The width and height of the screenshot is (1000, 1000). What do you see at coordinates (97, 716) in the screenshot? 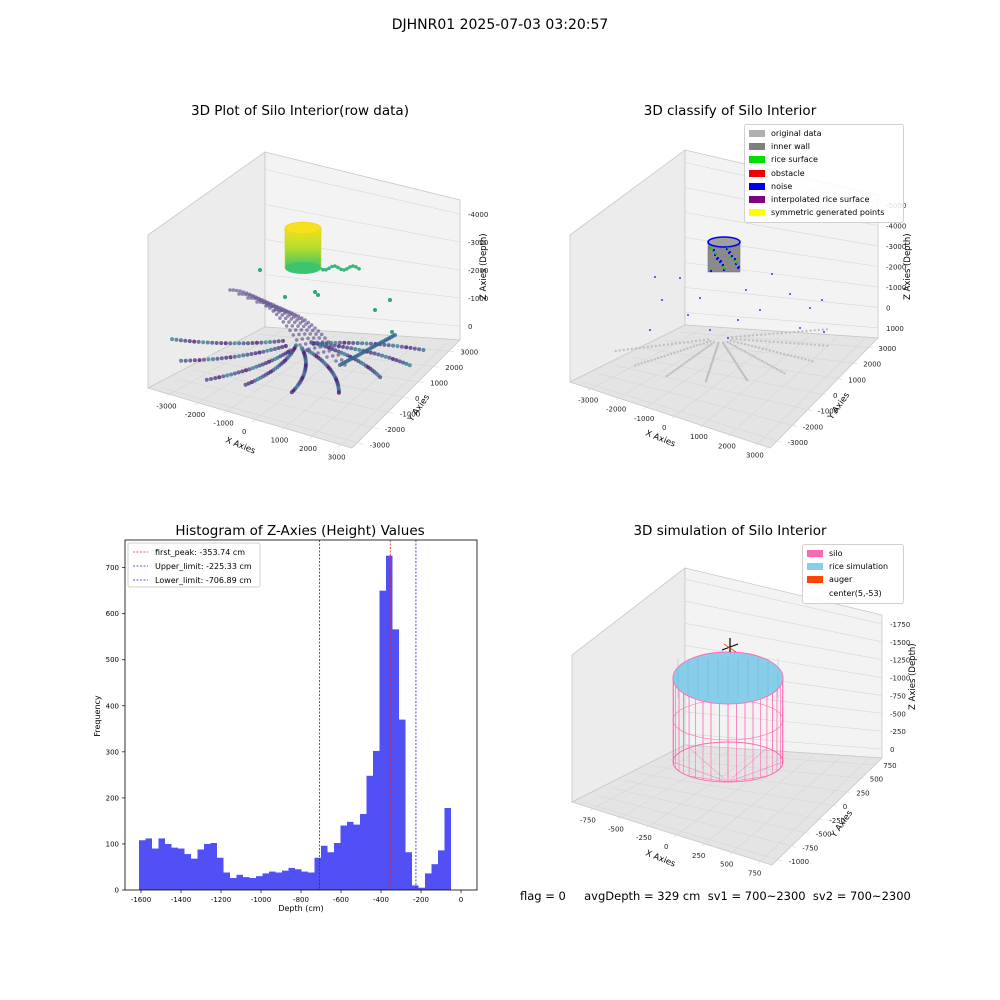
I see `histogram-y-axis-label: Frequency` at bounding box center [97, 716].